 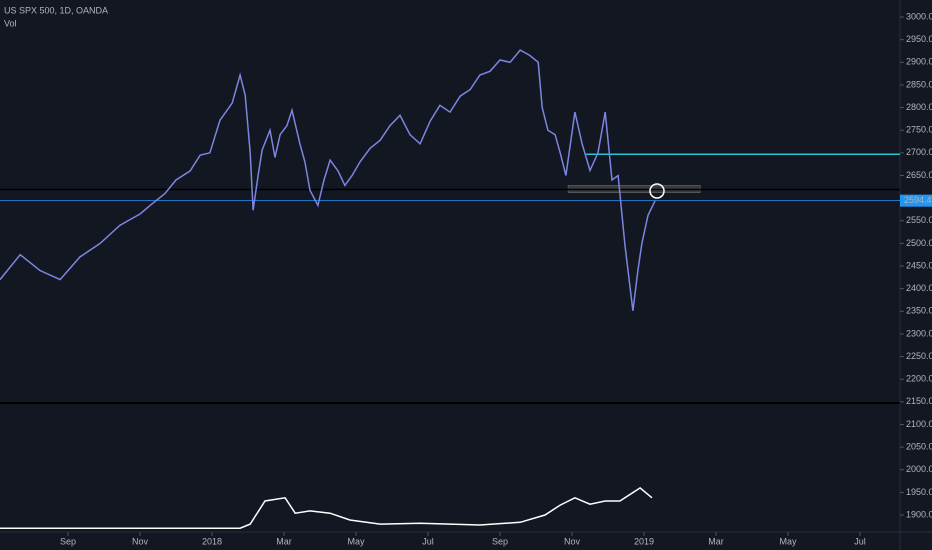 What do you see at coordinates (919, 175) in the screenshot?
I see `y-tick-label: 2650.0` at bounding box center [919, 175].